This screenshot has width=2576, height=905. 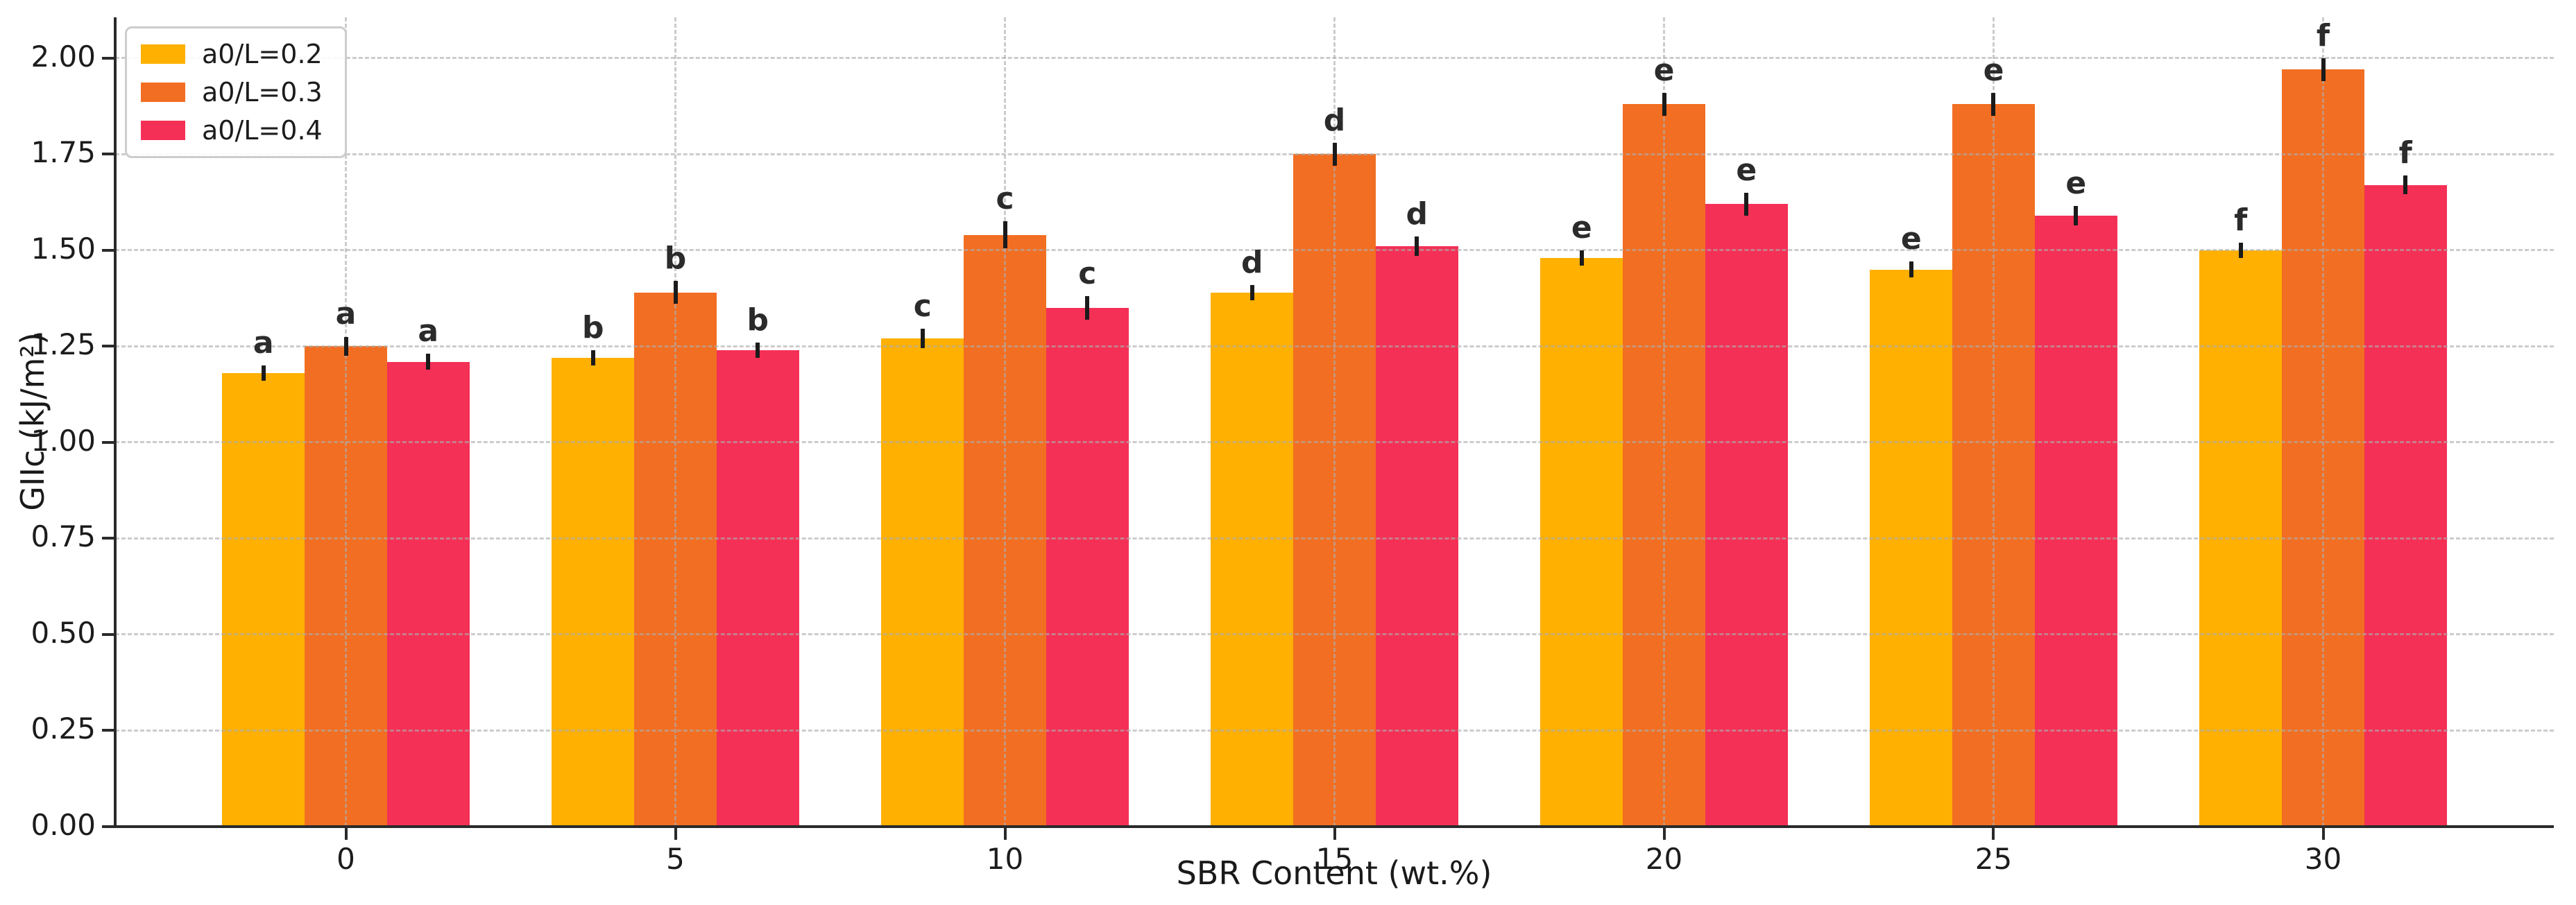 What do you see at coordinates (63, 825) in the screenshot?
I see `y-tick-label: 0.00` at bounding box center [63, 825].